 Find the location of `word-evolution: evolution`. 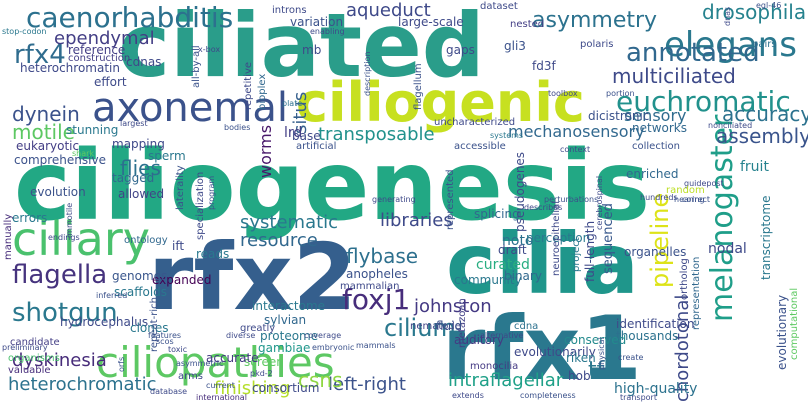

word-evolution: evolution is located at coordinates (58, 192).